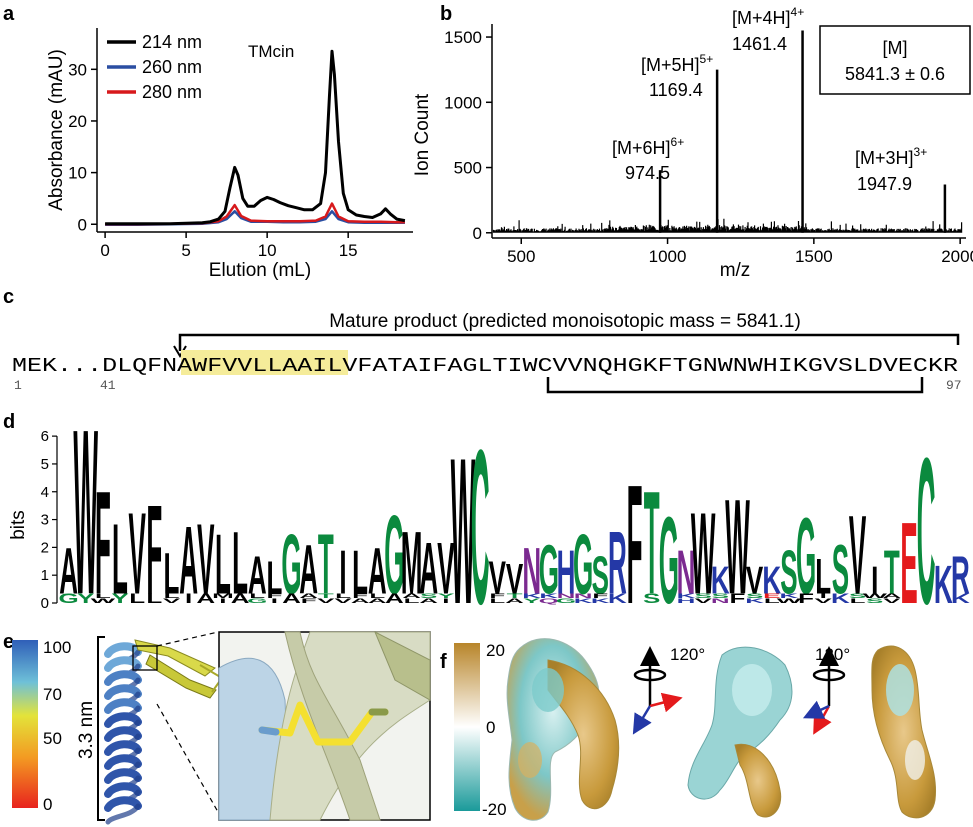 This screenshot has height=827, width=973. What do you see at coordinates (77, 69) in the screenshot?
I see `y-tick-label: 30` at bounding box center [77, 69].